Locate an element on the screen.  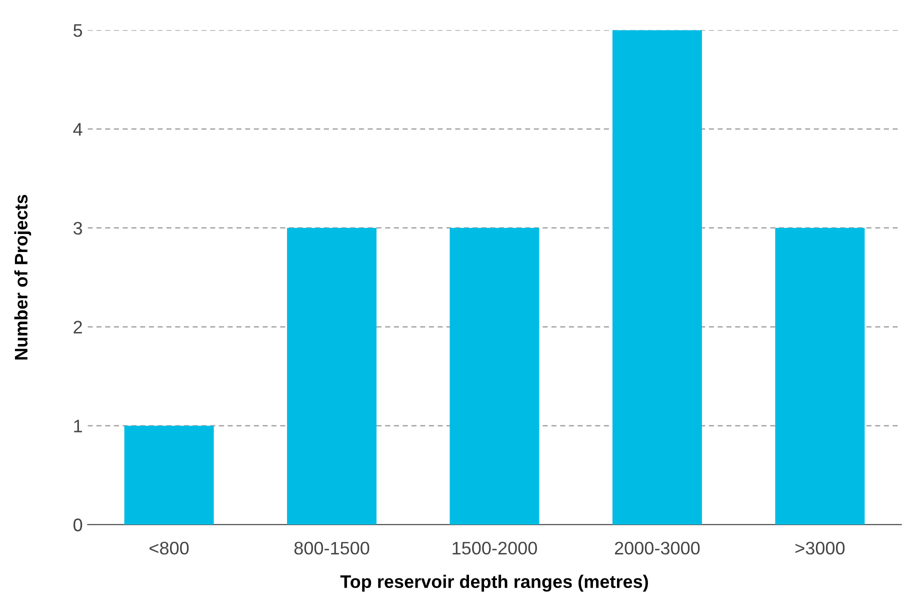
x-tick-label: 800-1500 is located at coordinates (332, 548).